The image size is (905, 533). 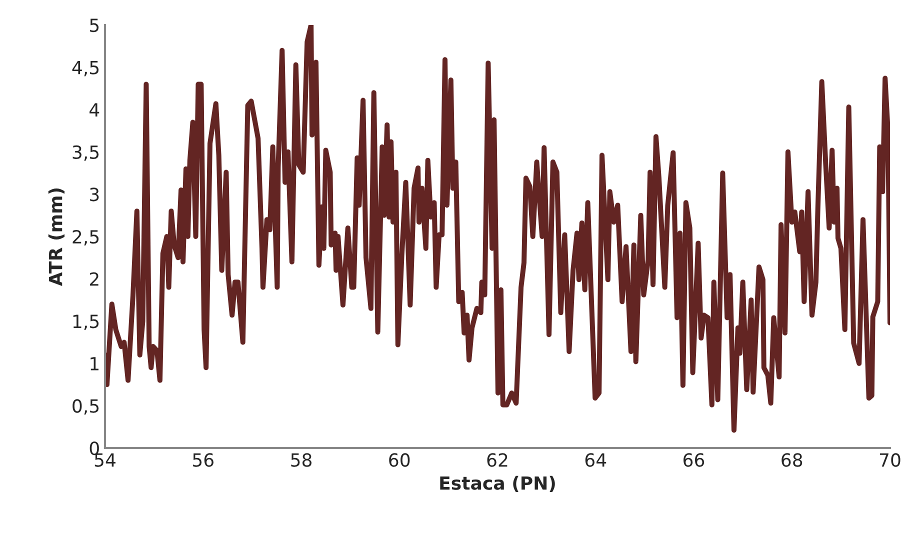 What do you see at coordinates (94, 25) in the screenshot?
I see `y-tick-label: 5` at bounding box center [94, 25].